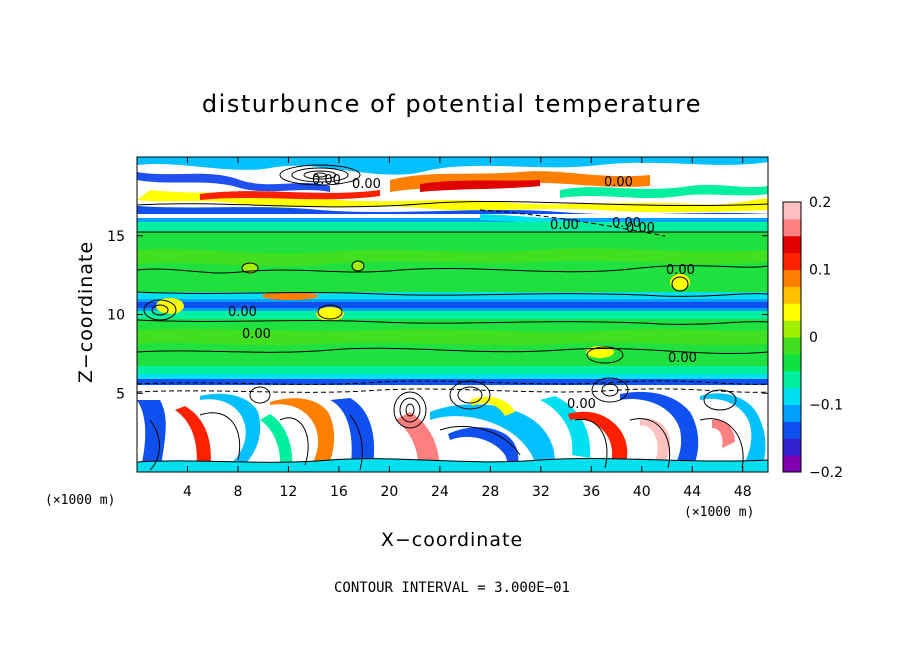 This screenshot has width=904, height=654. I want to click on x-tick-label: 36, so click(591, 492).